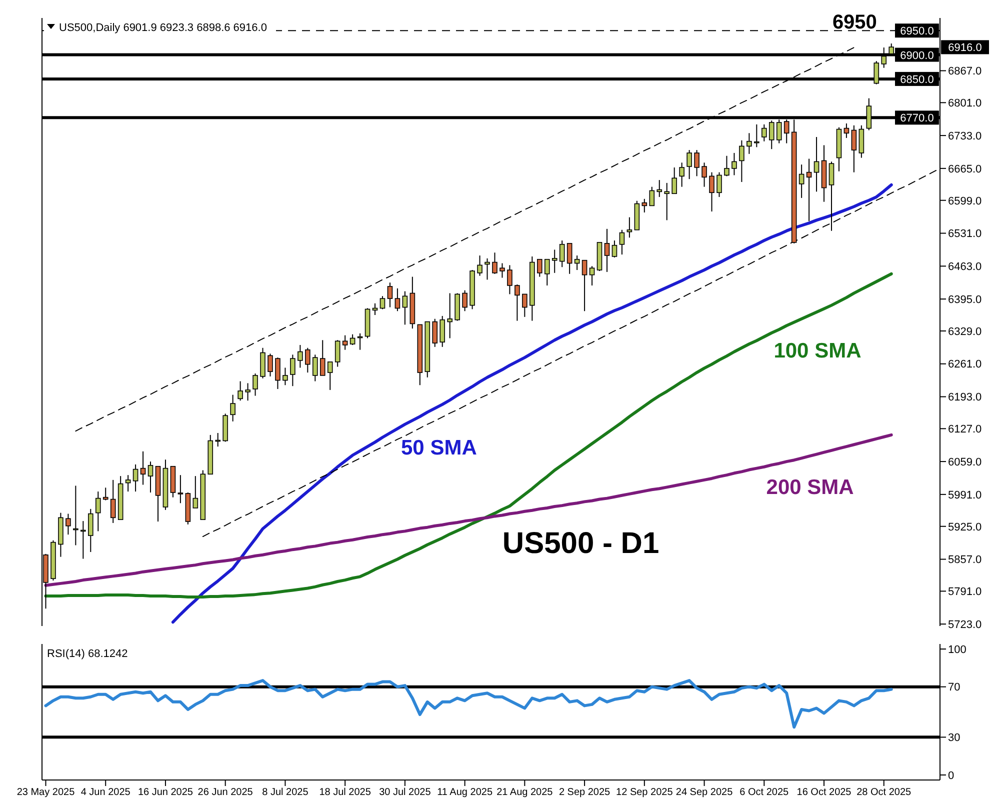 The width and height of the screenshot is (1000, 800). I want to click on chart-title: US500,Daily 6901.9 6923.3 6898.6 6916.0, so click(163, 28).